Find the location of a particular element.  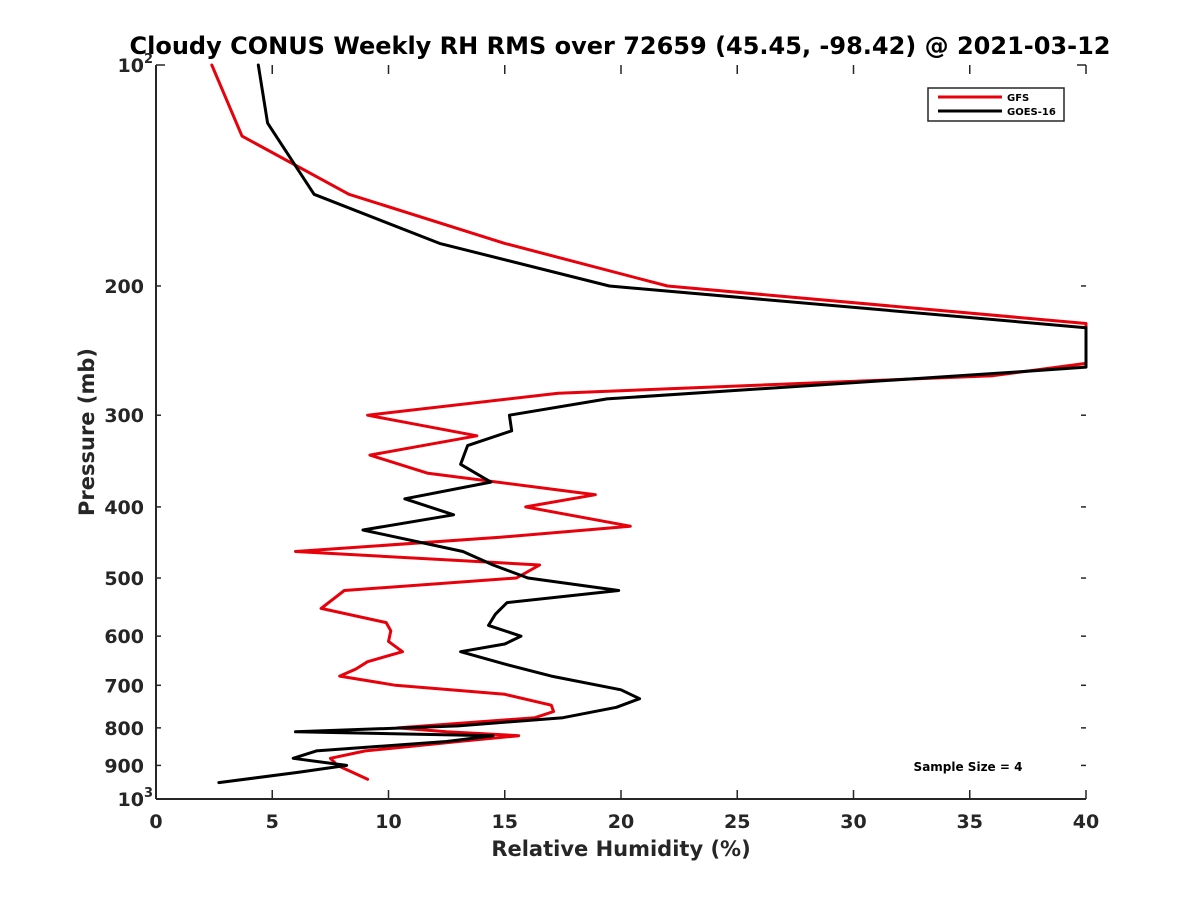

y-tick-label: 900 is located at coordinates (124, 766).